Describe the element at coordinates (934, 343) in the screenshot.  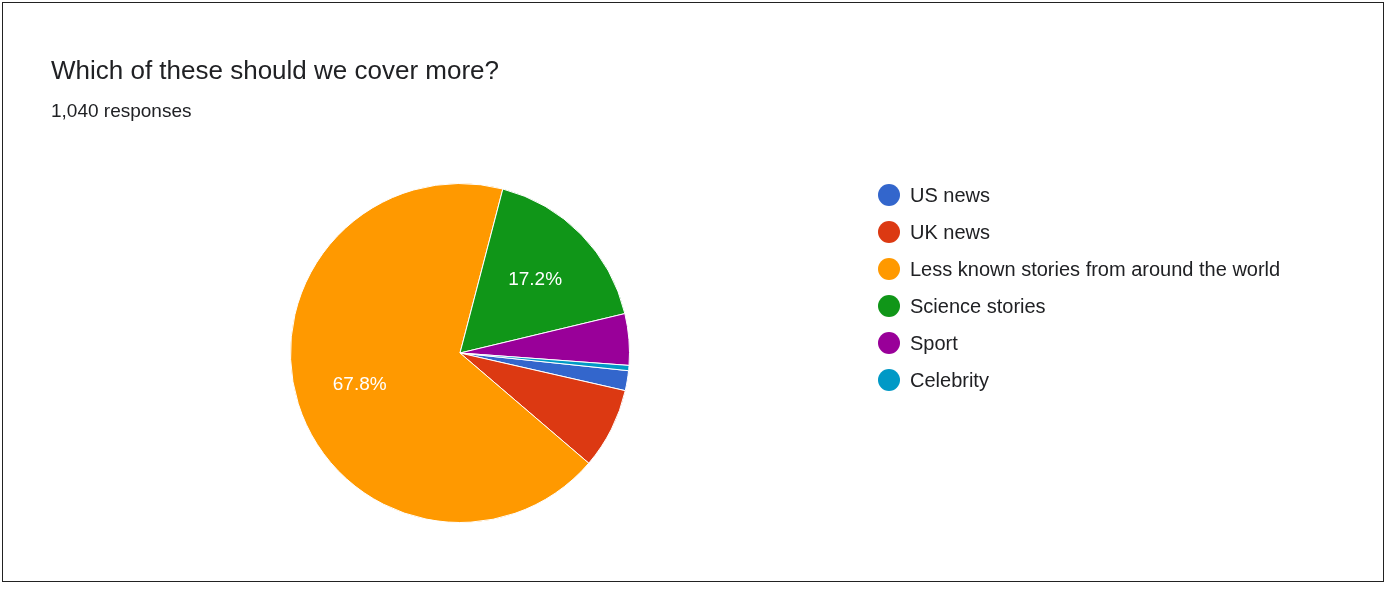
I see `legend-label: Sport` at that location.